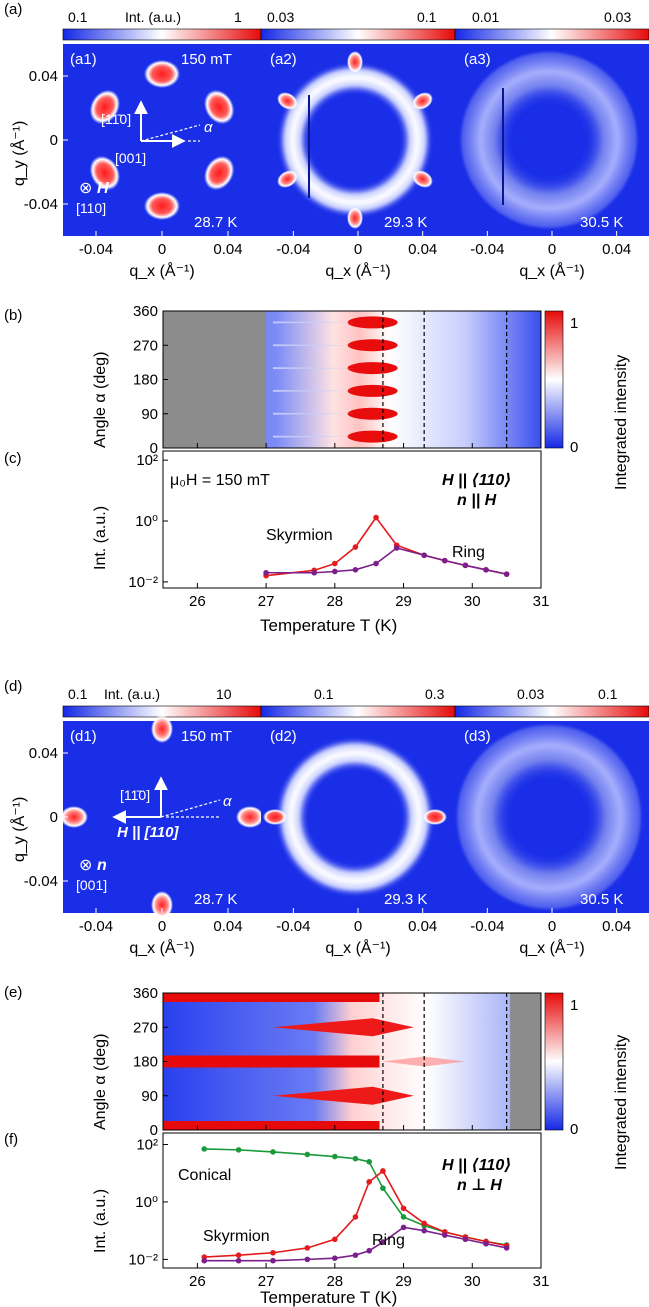  Describe the element at coordinates (145, 993) in the screenshot. I see `y-tick-label: 360` at that location.